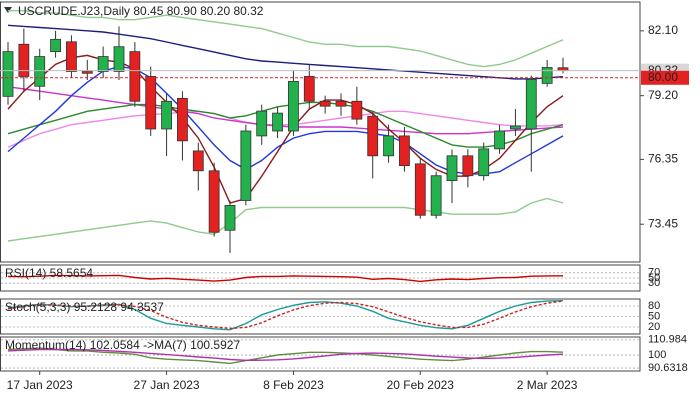 The height and width of the screenshot is (405, 700). What do you see at coordinates (40, 385) in the screenshot?
I see `x-tick-label: 17 Jan 2023` at bounding box center [40, 385].